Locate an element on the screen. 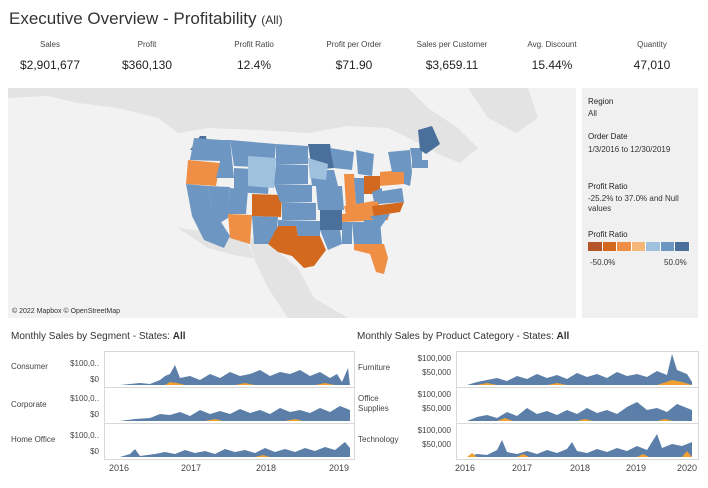  x-tick-year: 2018 is located at coordinates (266, 468).